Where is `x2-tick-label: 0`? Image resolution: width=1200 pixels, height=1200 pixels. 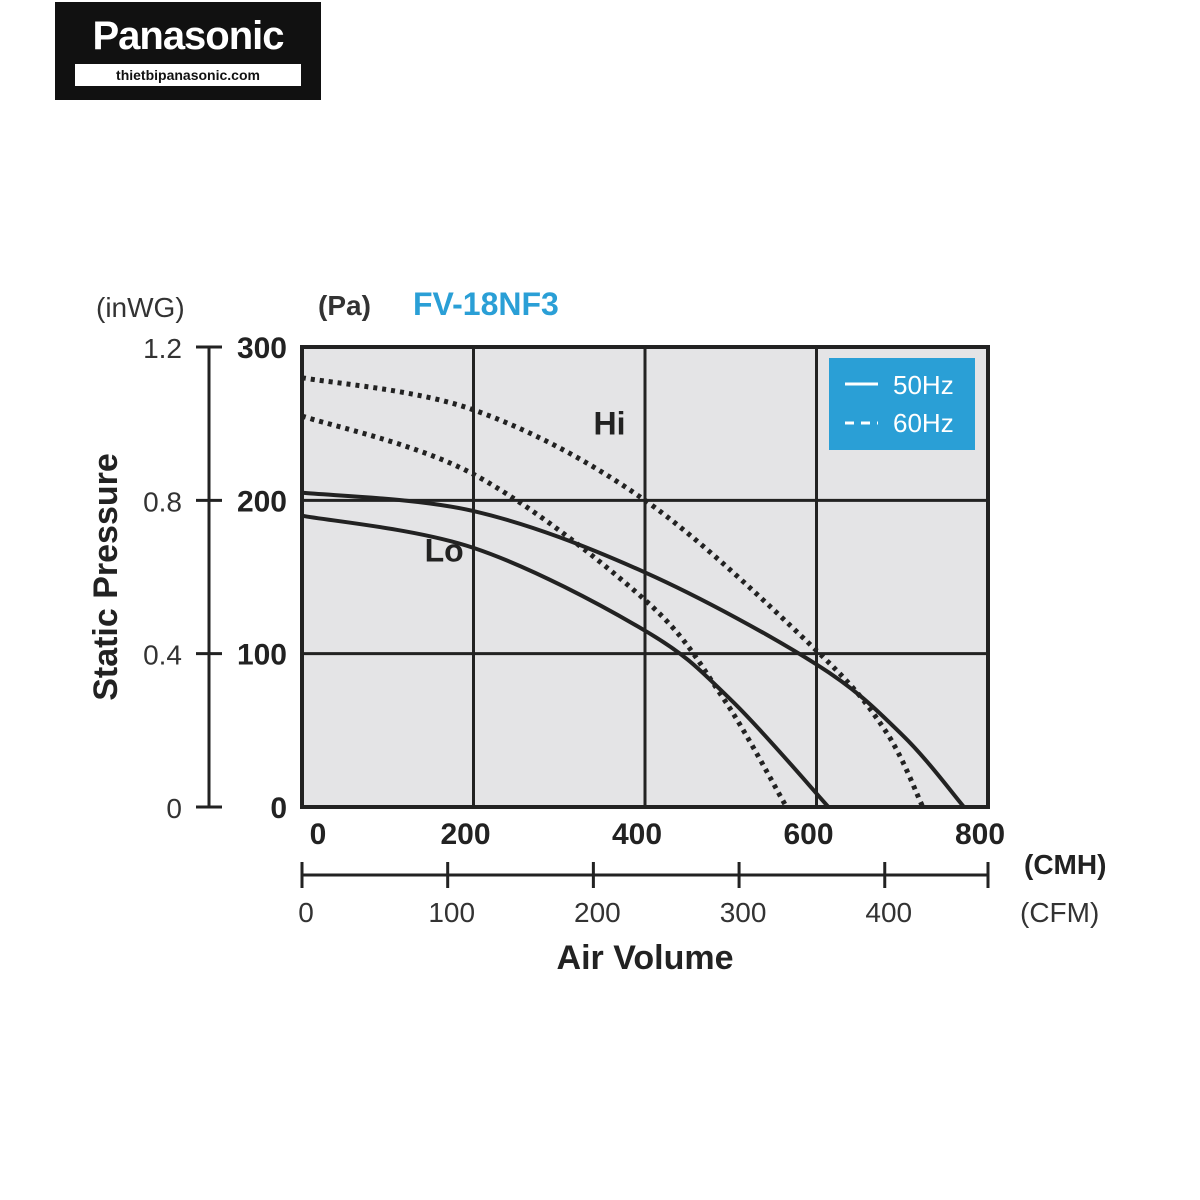 x2-tick-label: 0 is located at coordinates (306, 912).